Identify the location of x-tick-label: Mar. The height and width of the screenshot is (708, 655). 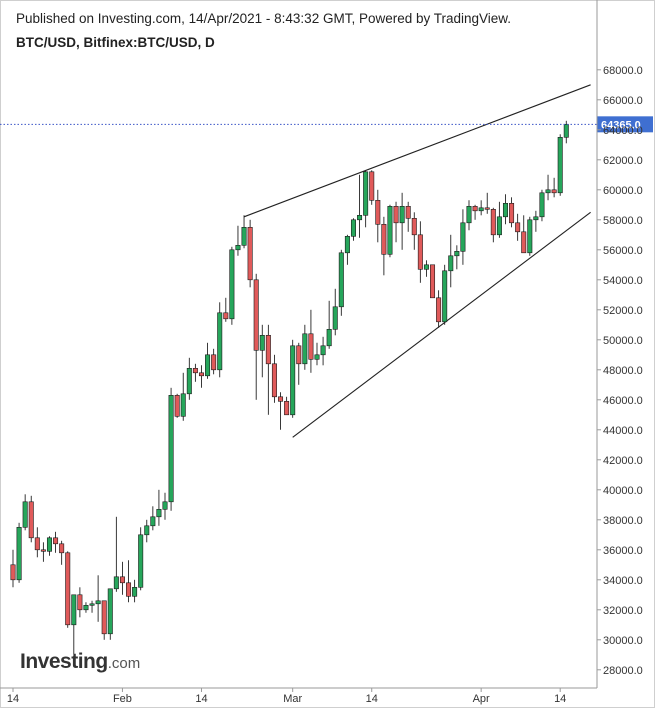
(292, 699).